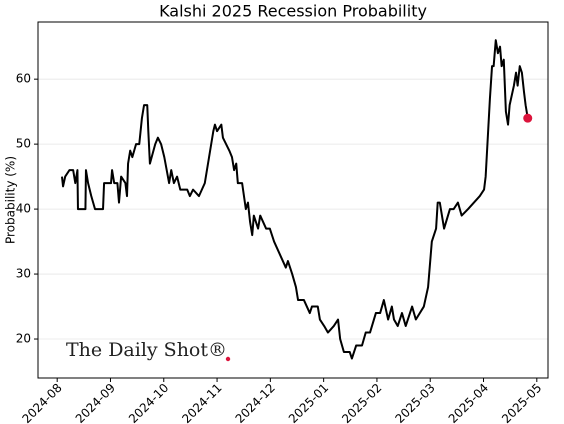 The image size is (564, 424). What do you see at coordinates (528, 118) in the screenshot?
I see `last-point` at bounding box center [528, 118].